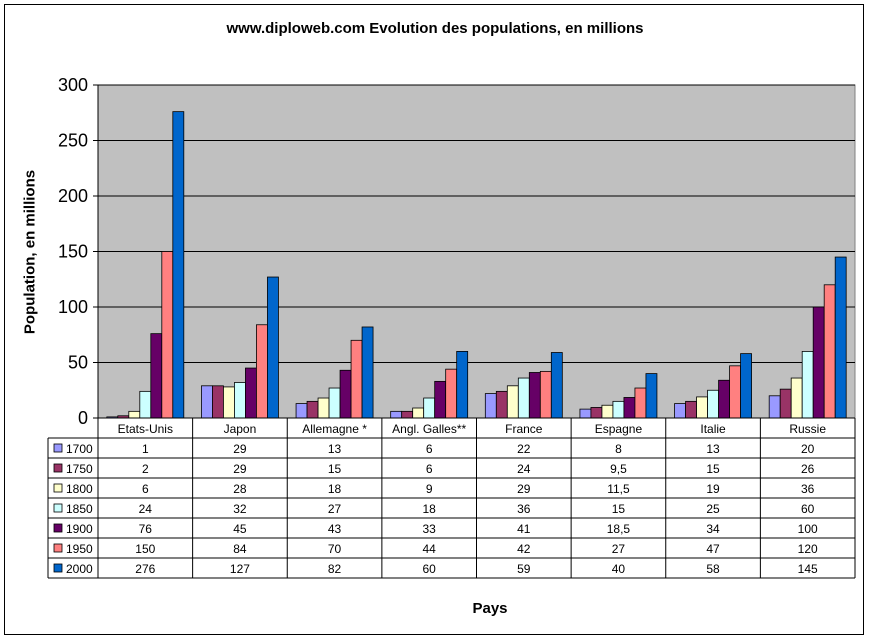  Describe the element at coordinates (146, 509) in the screenshot. I see `table-cell: 24` at that location.